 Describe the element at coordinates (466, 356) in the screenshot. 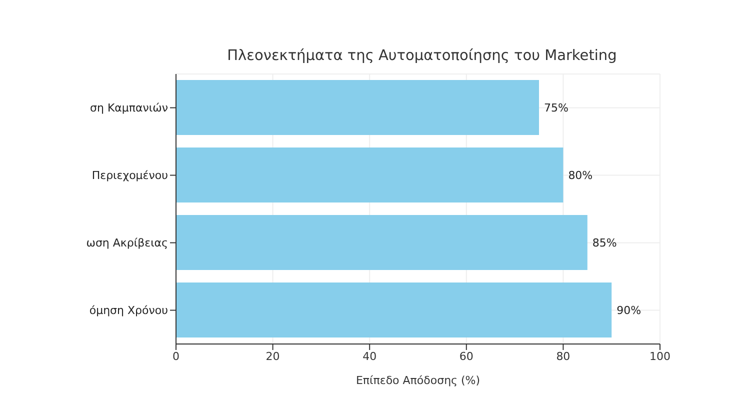

I see `x-tick-label: 60` at that location.